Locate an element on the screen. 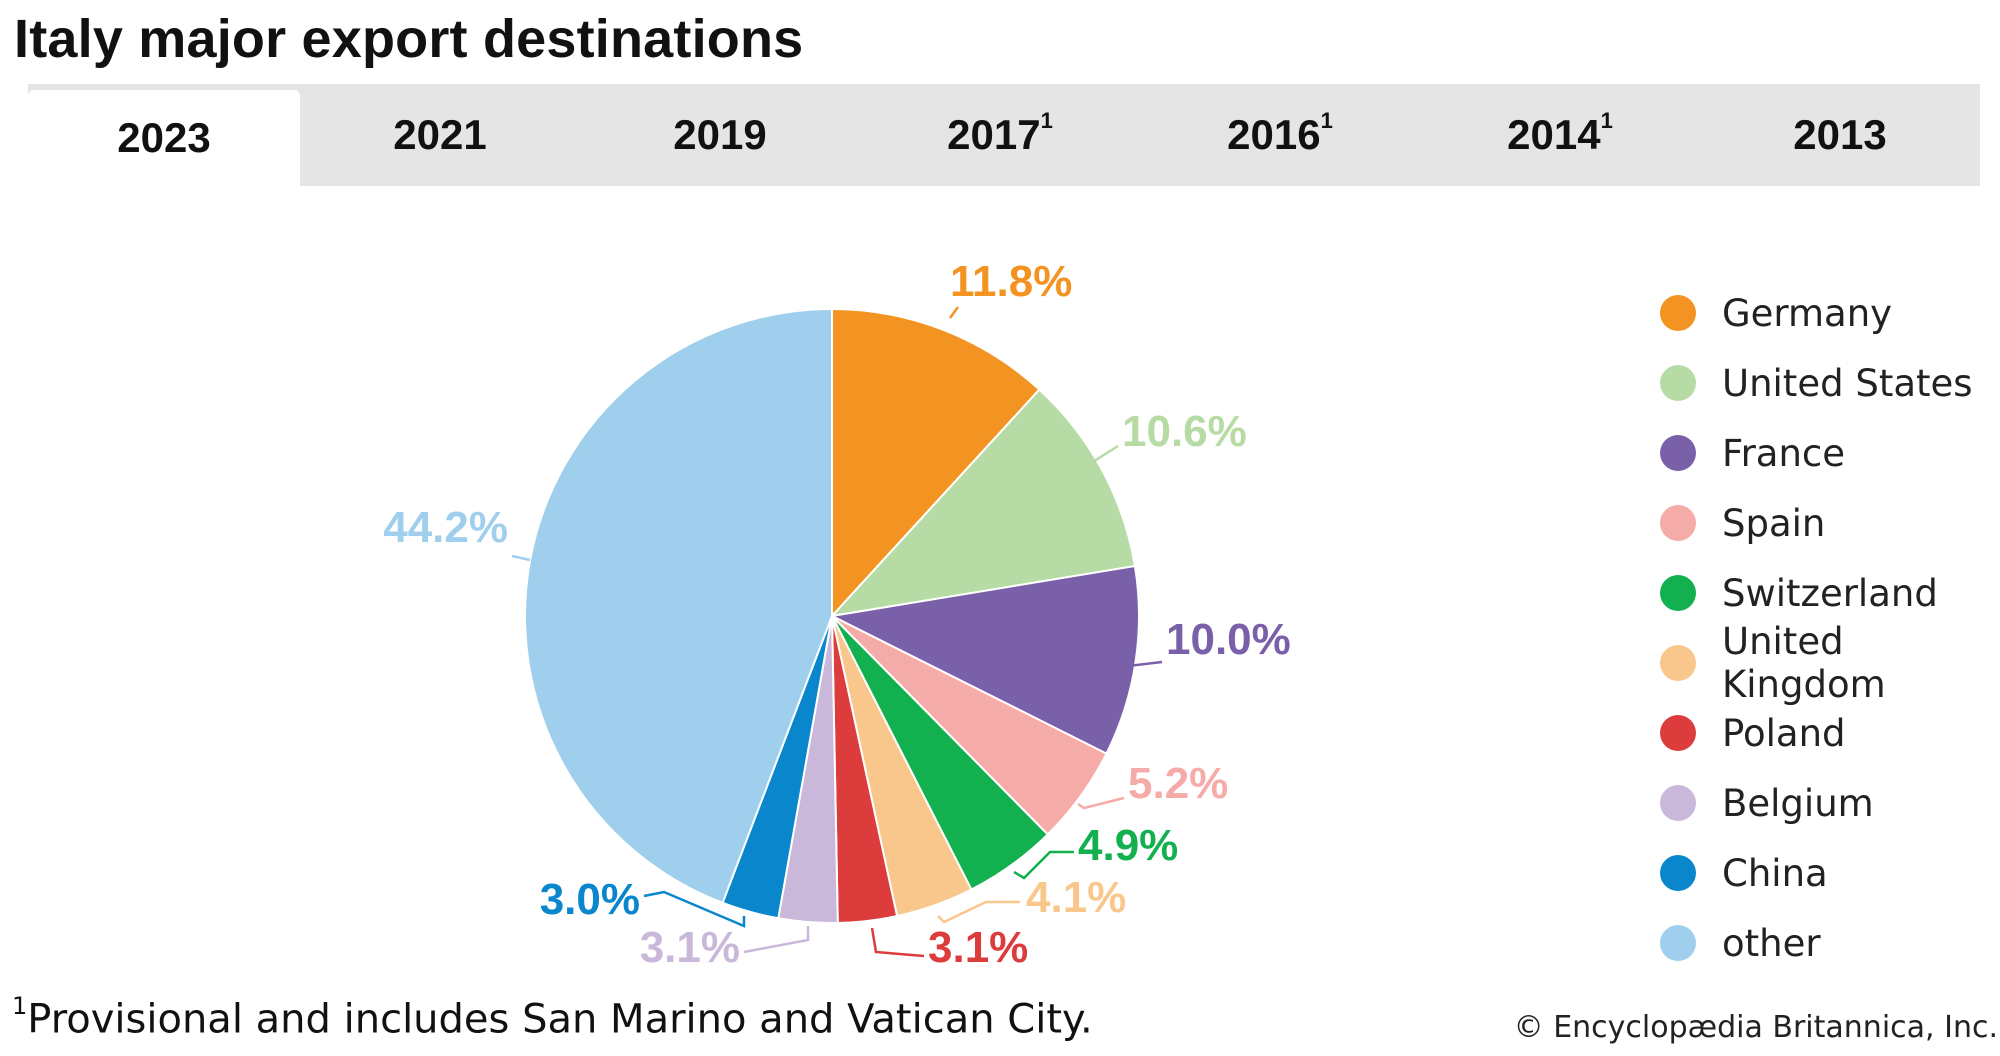  tab-2021: 2021 is located at coordinates (440, 135).